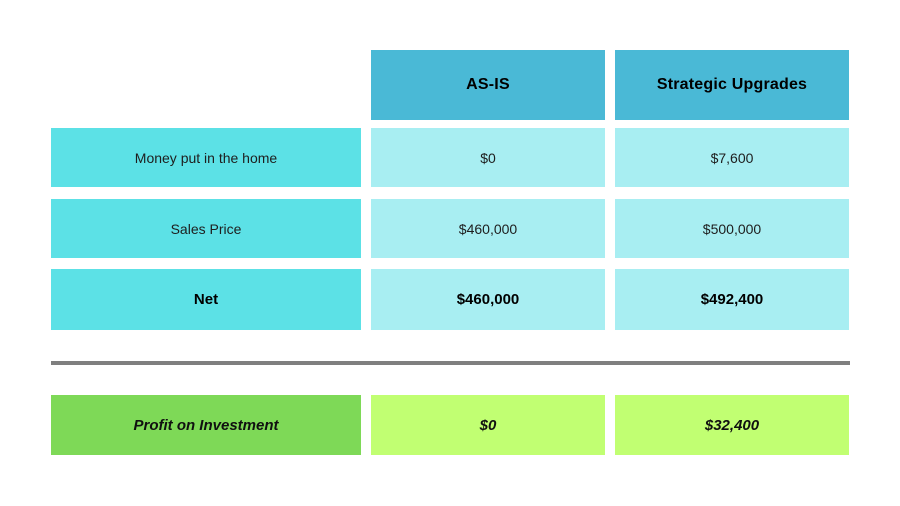  What do you see at coordinates (206, 425) in the screenshot?
I see `row-label-profit-on-investment: Profit on Investment` at bounding box center [206, 425].